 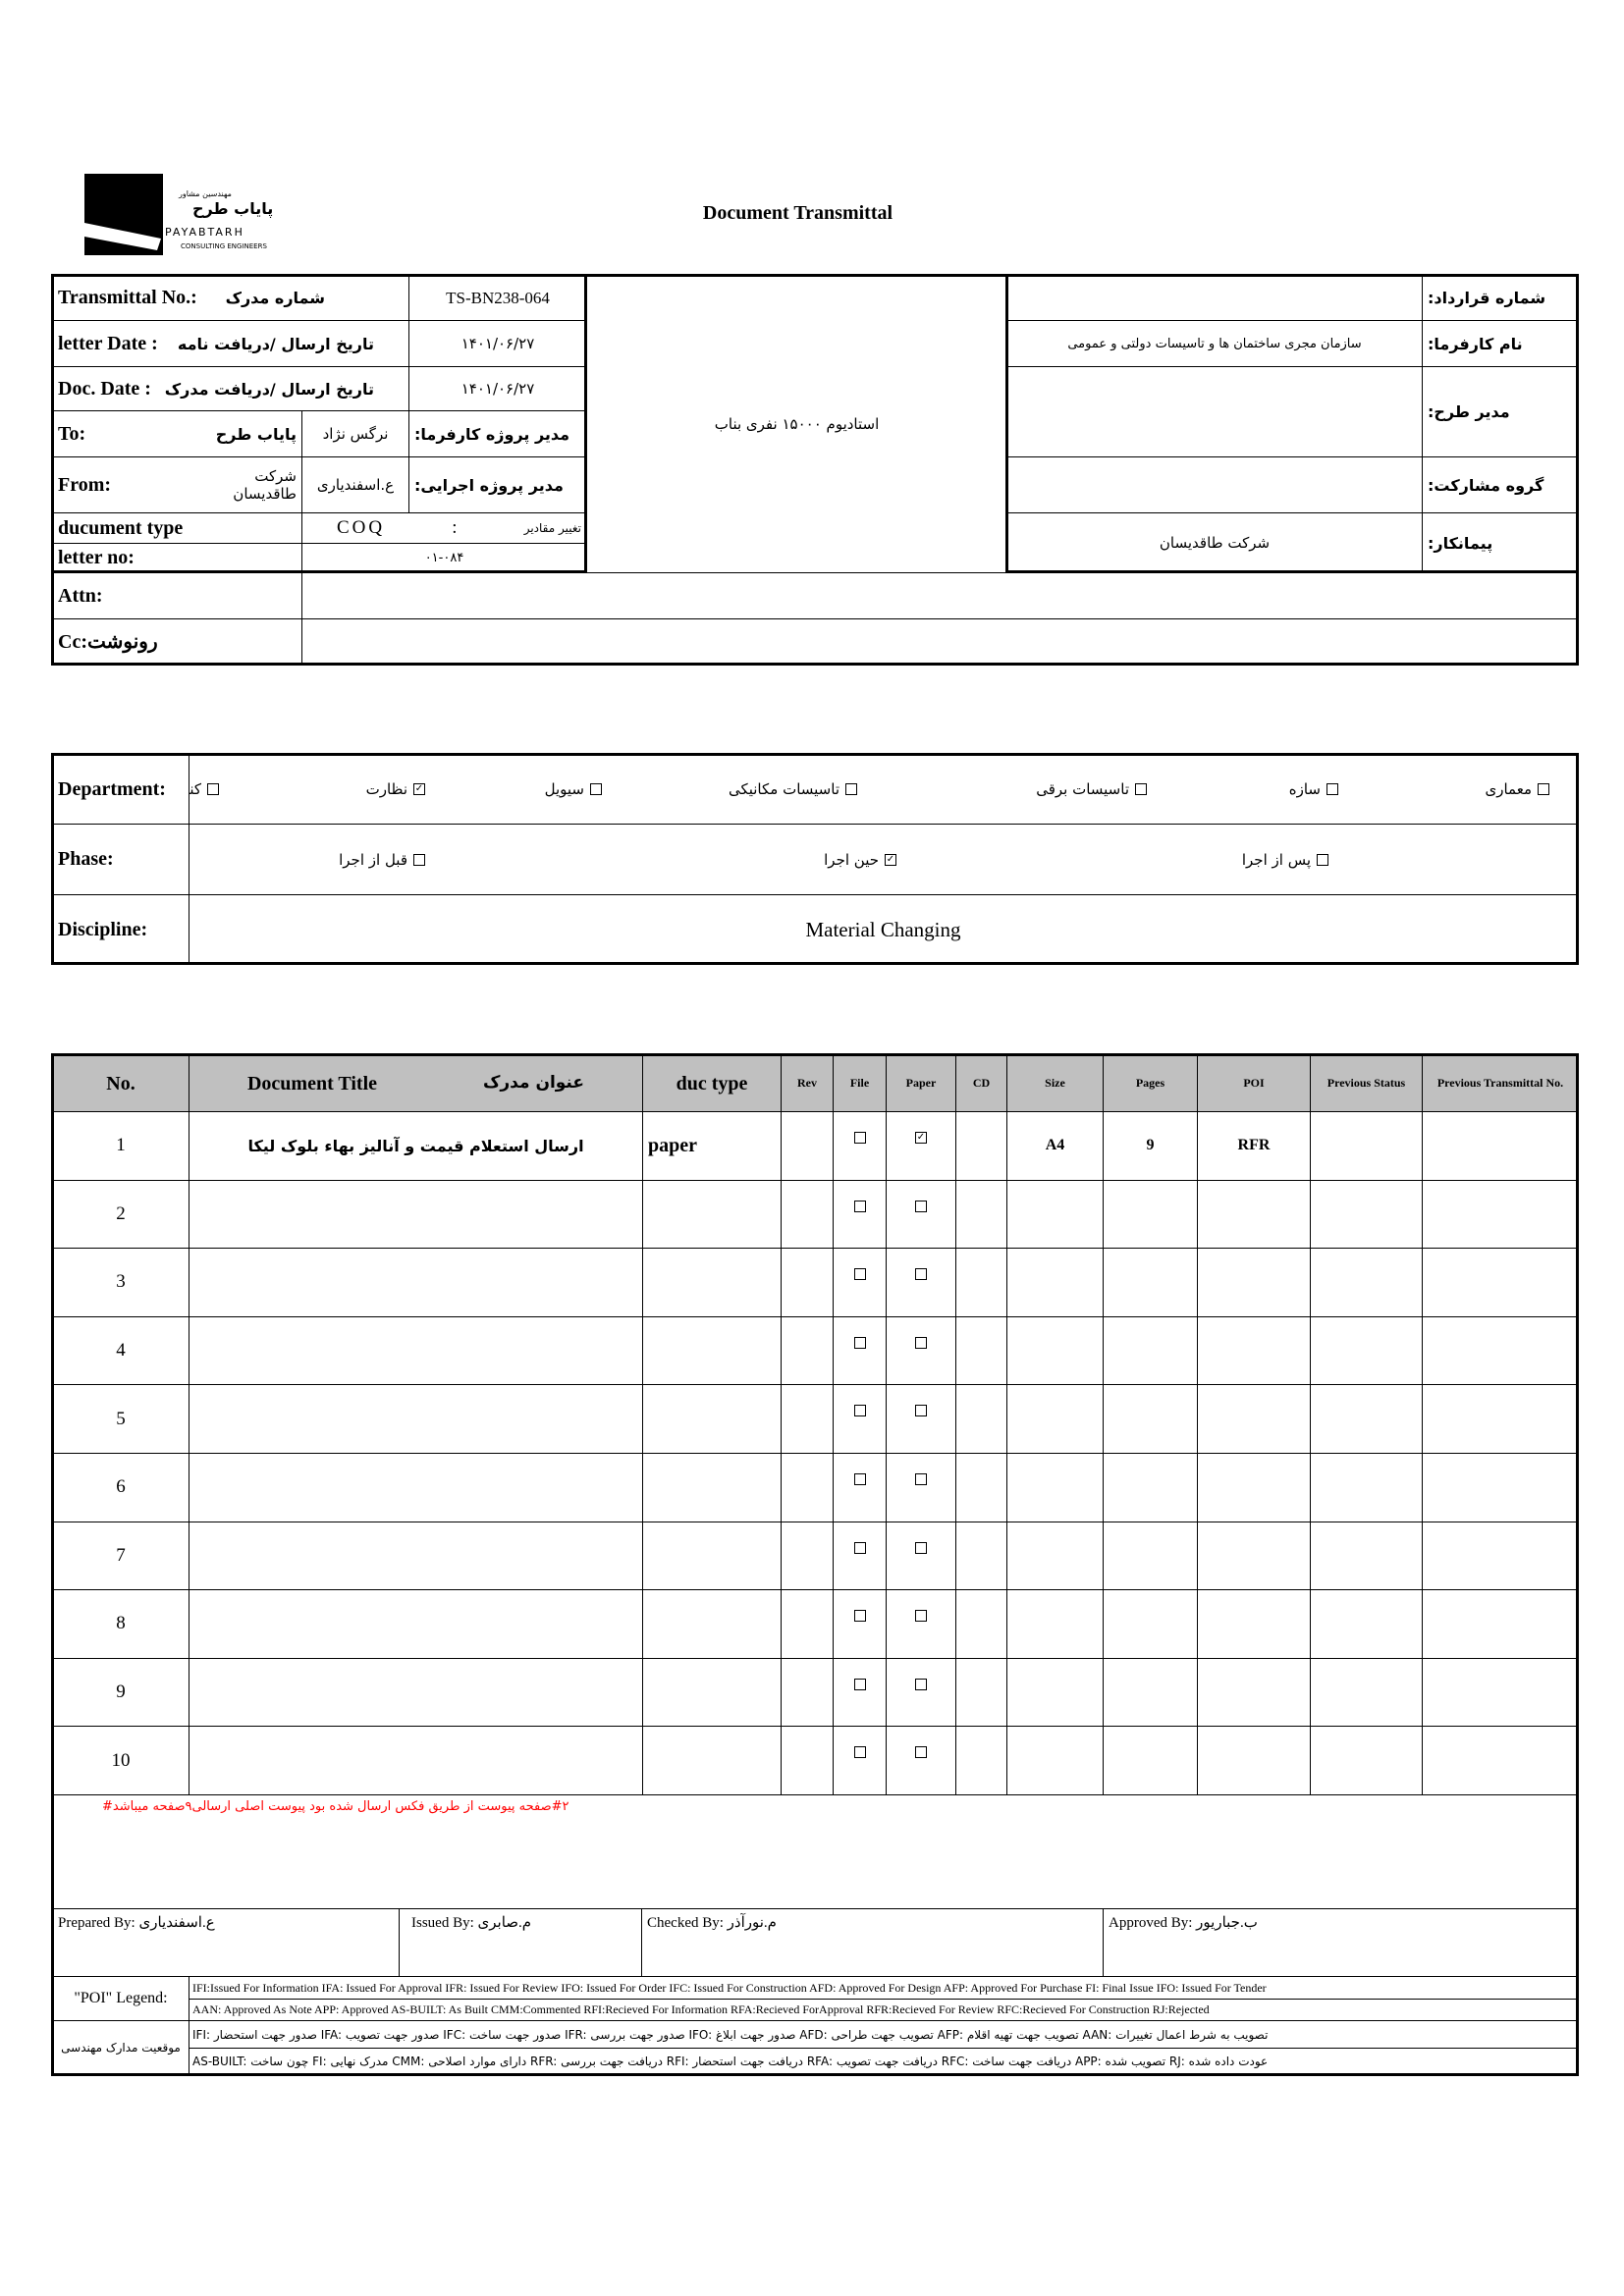 What do you see at coordinates (1521, 789) in the screenshot?
I see `department-option: معماری` at bounding box center [1521, 789].